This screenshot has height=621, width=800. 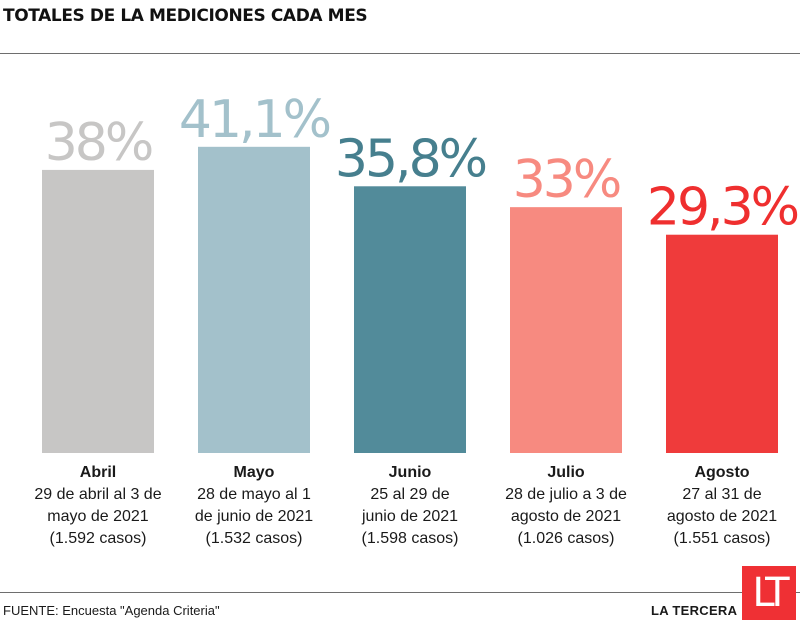 What do you see at coordinates (722, 538) in the screenshot?
I see `cases-count: (1.551 casos)` at bounding box center [722, 538].